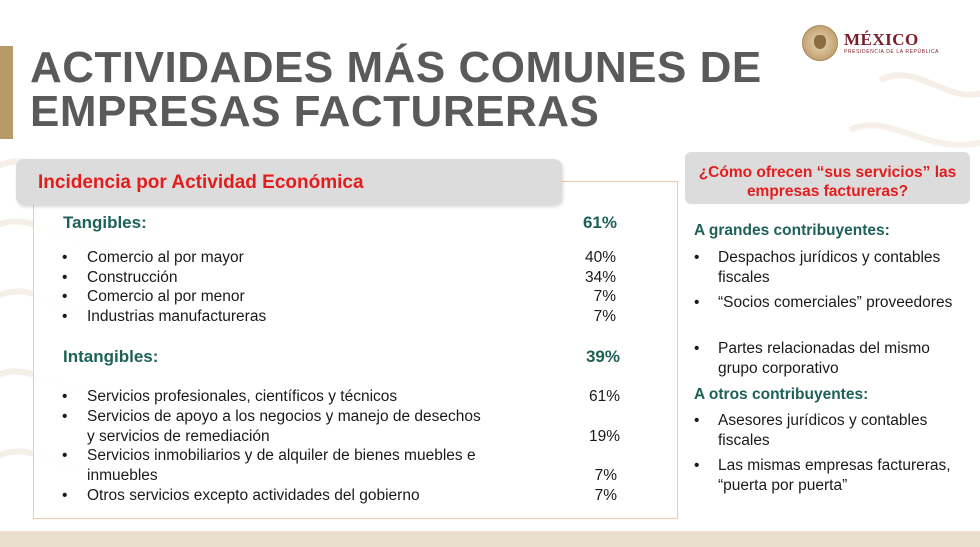 Image resolution: width=980 pixels, height=547 pixels. I want to click on page-title-line-2: EMPRESAS FACTURERAS, so click(315, 111).